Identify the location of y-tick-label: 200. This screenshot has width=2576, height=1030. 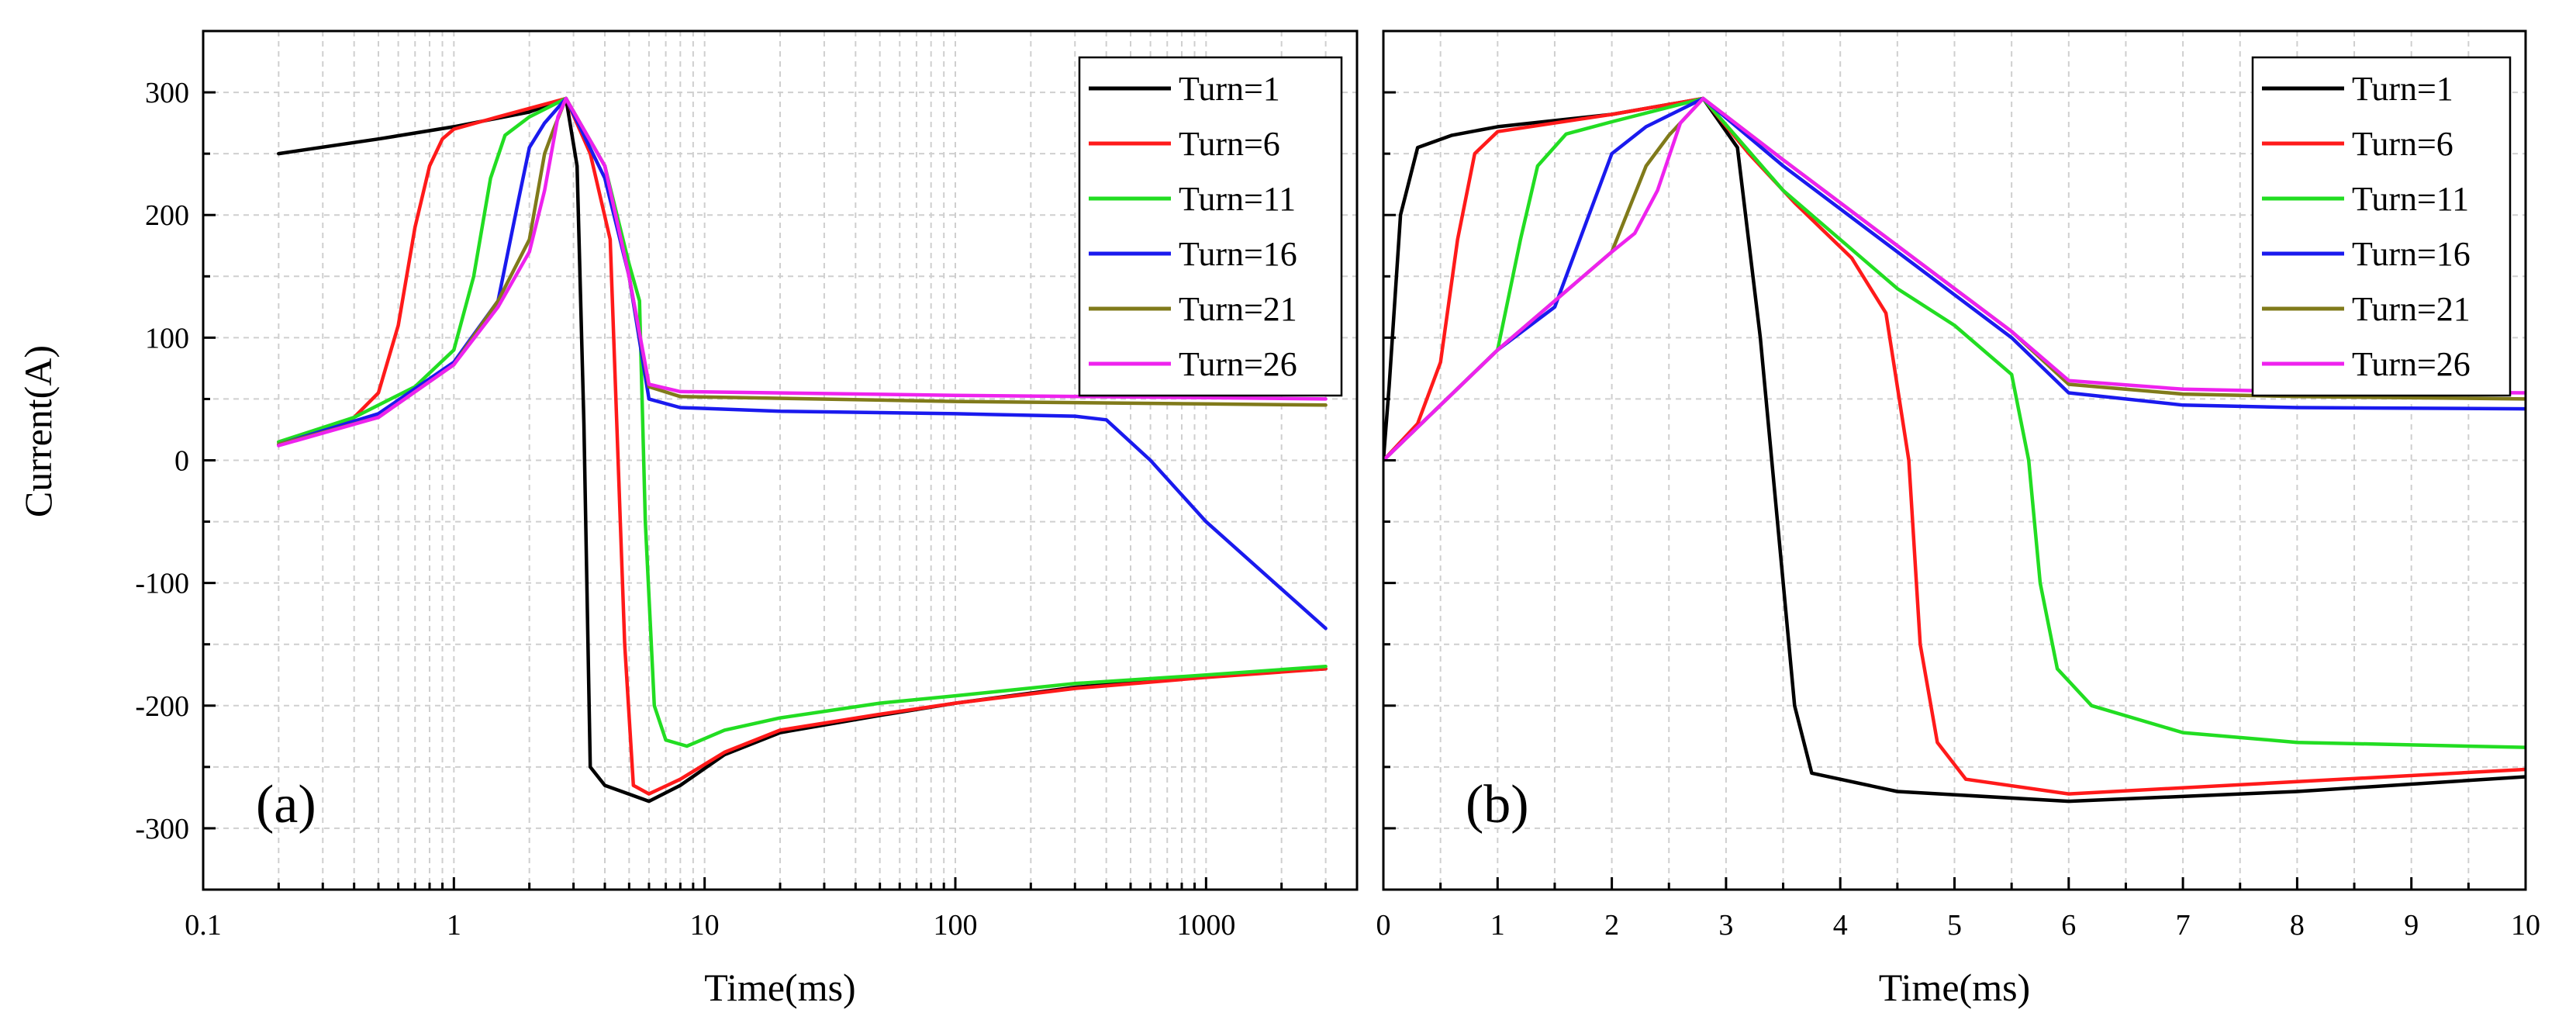
(167, 215).